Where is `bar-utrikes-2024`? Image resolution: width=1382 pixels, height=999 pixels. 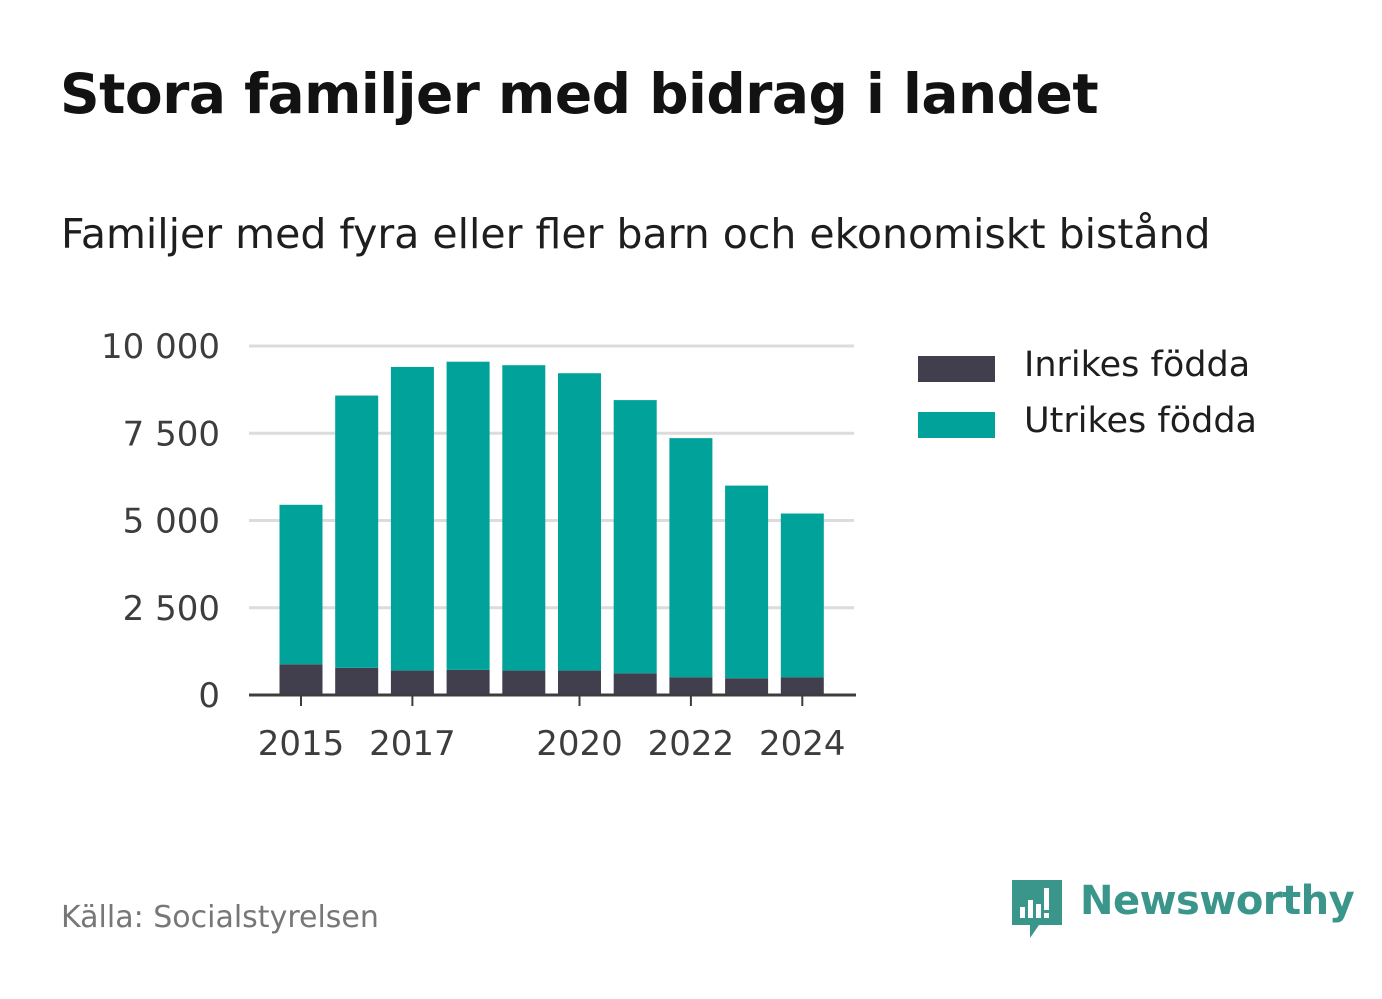 bar-utrikes-2024 is located at coordinates (802, 595).